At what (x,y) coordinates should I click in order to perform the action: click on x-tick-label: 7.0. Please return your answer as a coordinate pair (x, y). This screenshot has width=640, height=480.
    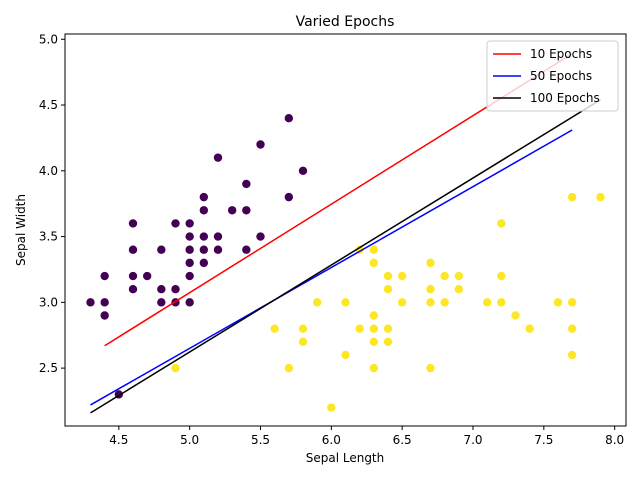
    Looking at the image, I should click on (472, 440).